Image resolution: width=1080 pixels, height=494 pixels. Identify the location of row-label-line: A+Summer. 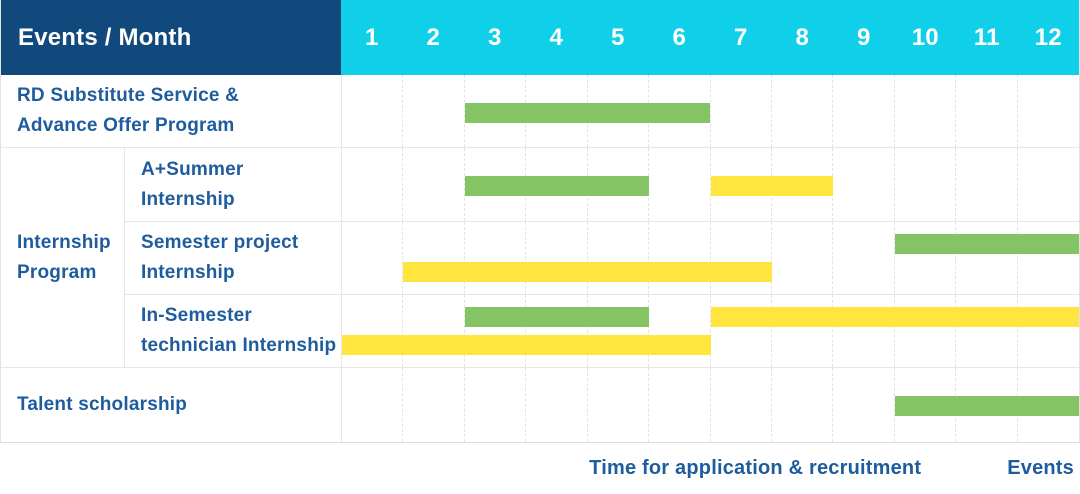
(192, 169).